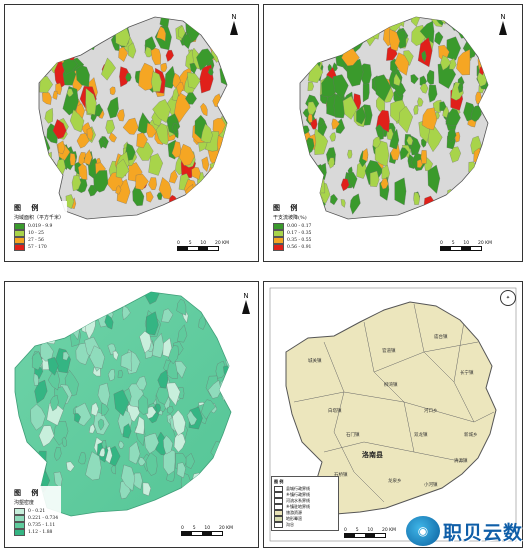  What do you see at coordinates (36, 518) in the screenshot?
I see `legend-item: 0.221 - 0.734` at bounding box center [36, 518].